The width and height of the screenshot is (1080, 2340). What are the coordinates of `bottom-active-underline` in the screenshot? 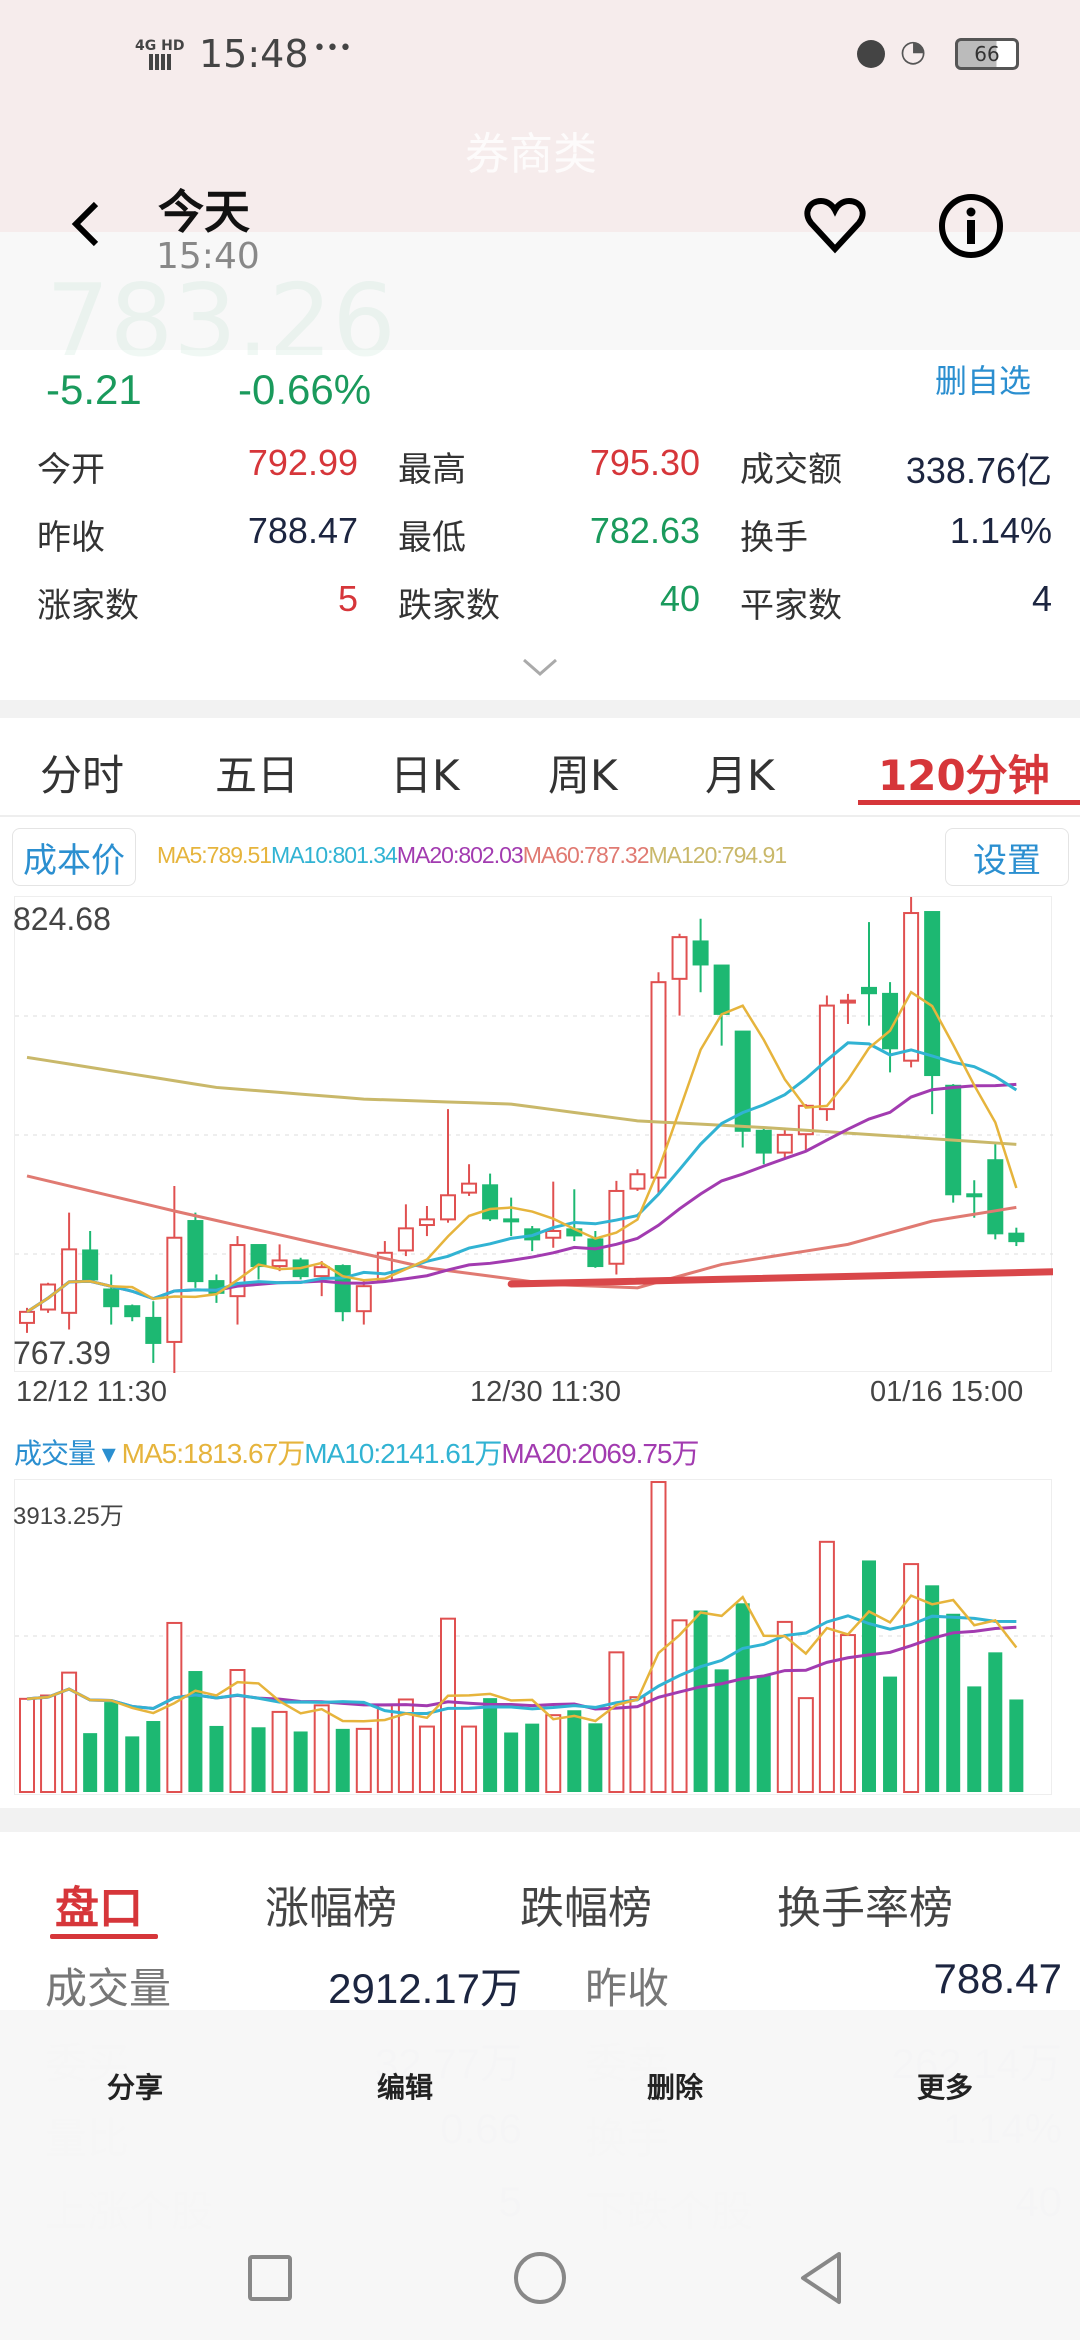 It's located at (104, 1936).